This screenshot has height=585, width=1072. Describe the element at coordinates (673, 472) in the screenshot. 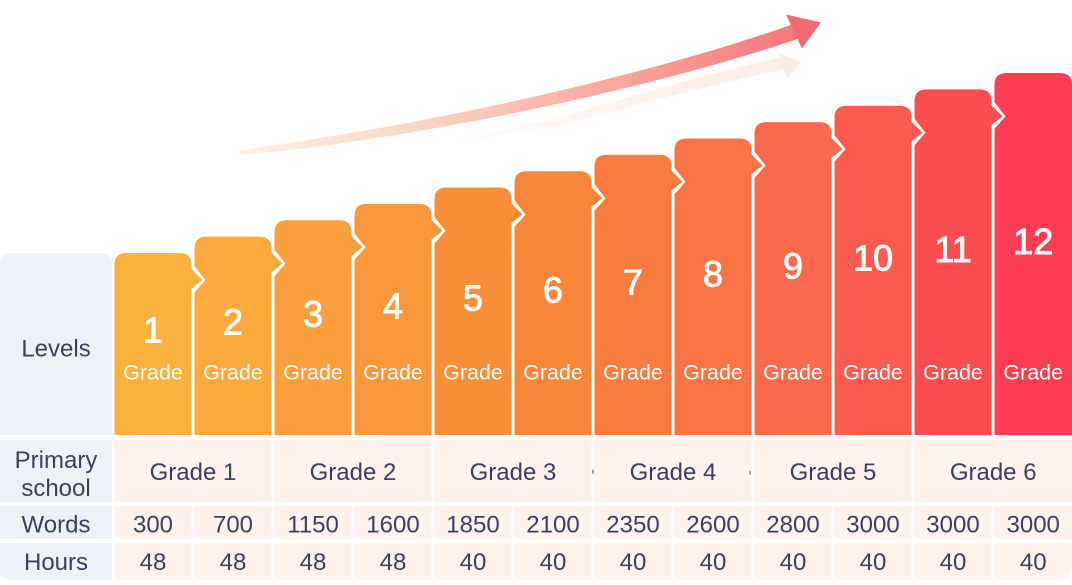

I see `svg-text: Grade 4` at that location.